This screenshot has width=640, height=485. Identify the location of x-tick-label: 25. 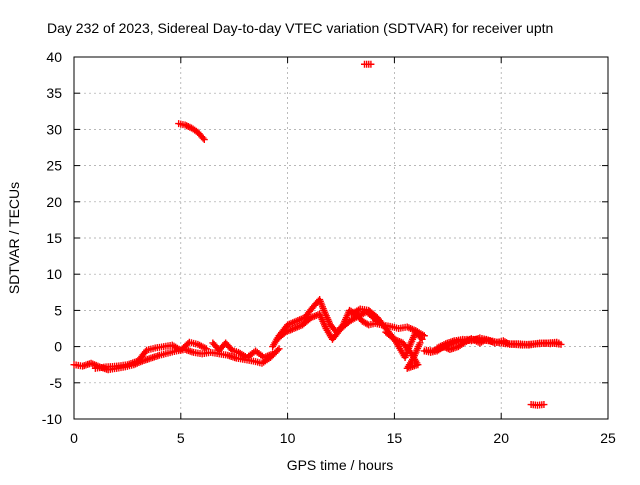
(608, 438).